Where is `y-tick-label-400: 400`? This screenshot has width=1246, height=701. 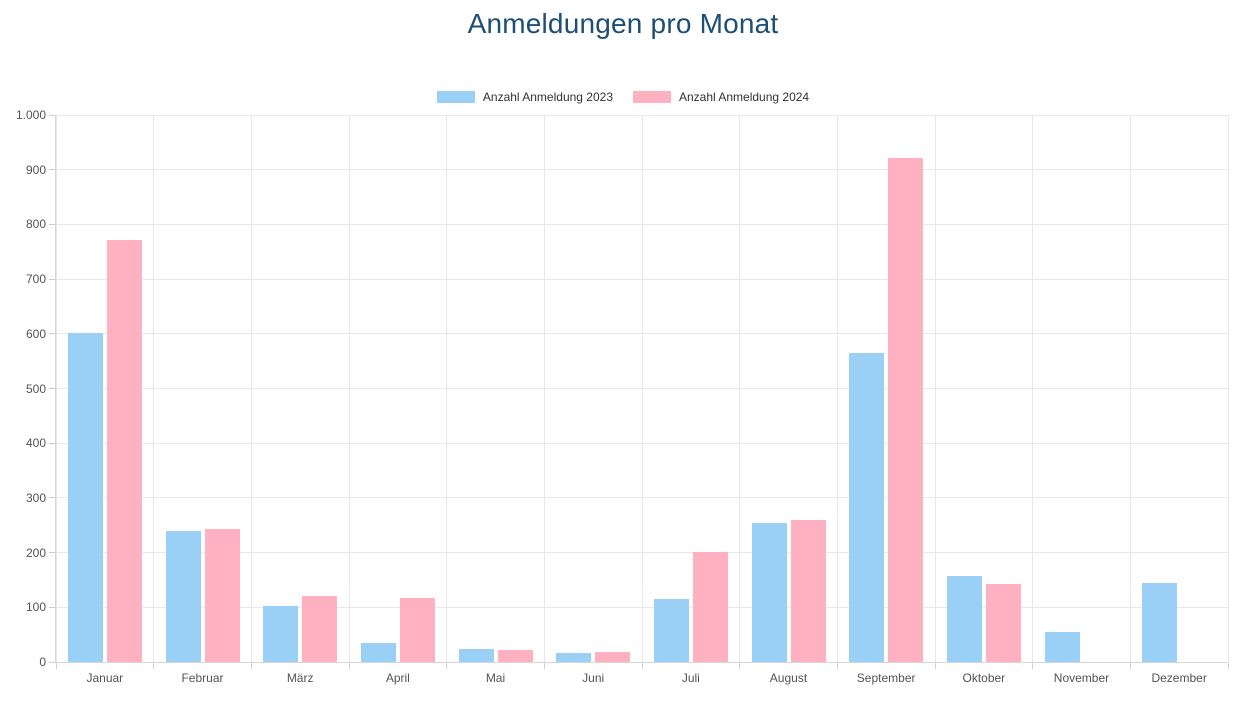 y-tick-label-400: 400 is located at coordinates (35, 443).